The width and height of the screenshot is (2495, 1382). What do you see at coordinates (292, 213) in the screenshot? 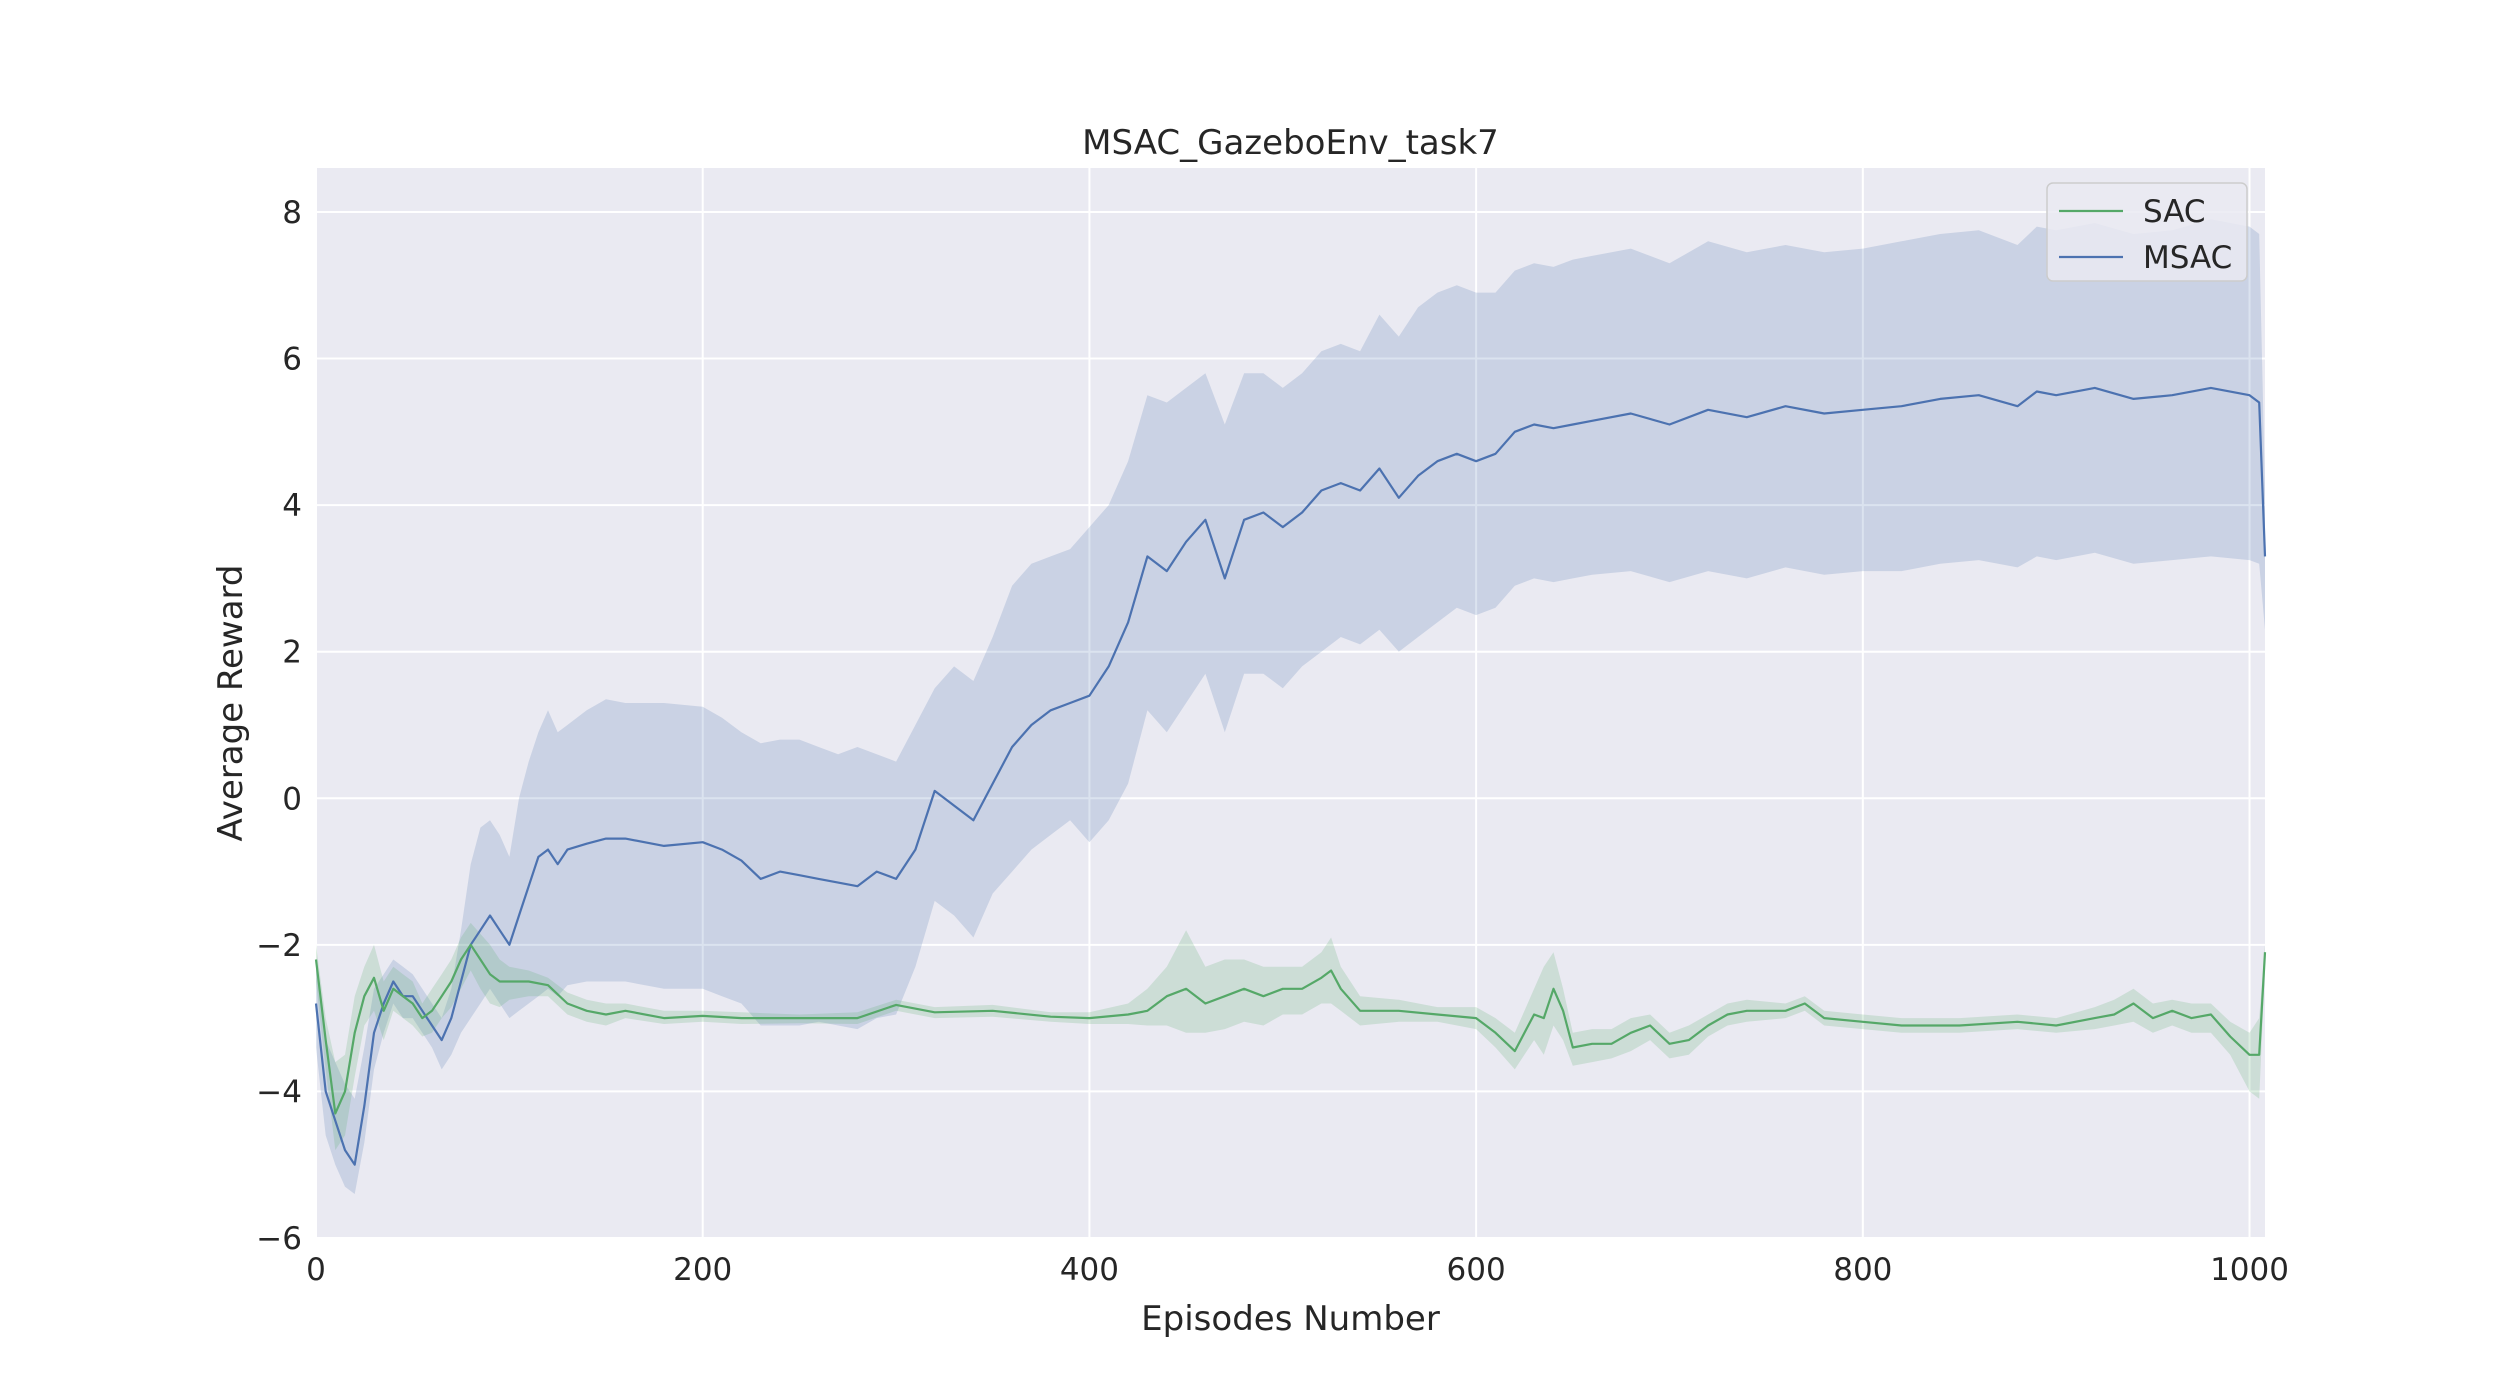
I see `y-tick-label: 8` at bounding box center [292, 213].